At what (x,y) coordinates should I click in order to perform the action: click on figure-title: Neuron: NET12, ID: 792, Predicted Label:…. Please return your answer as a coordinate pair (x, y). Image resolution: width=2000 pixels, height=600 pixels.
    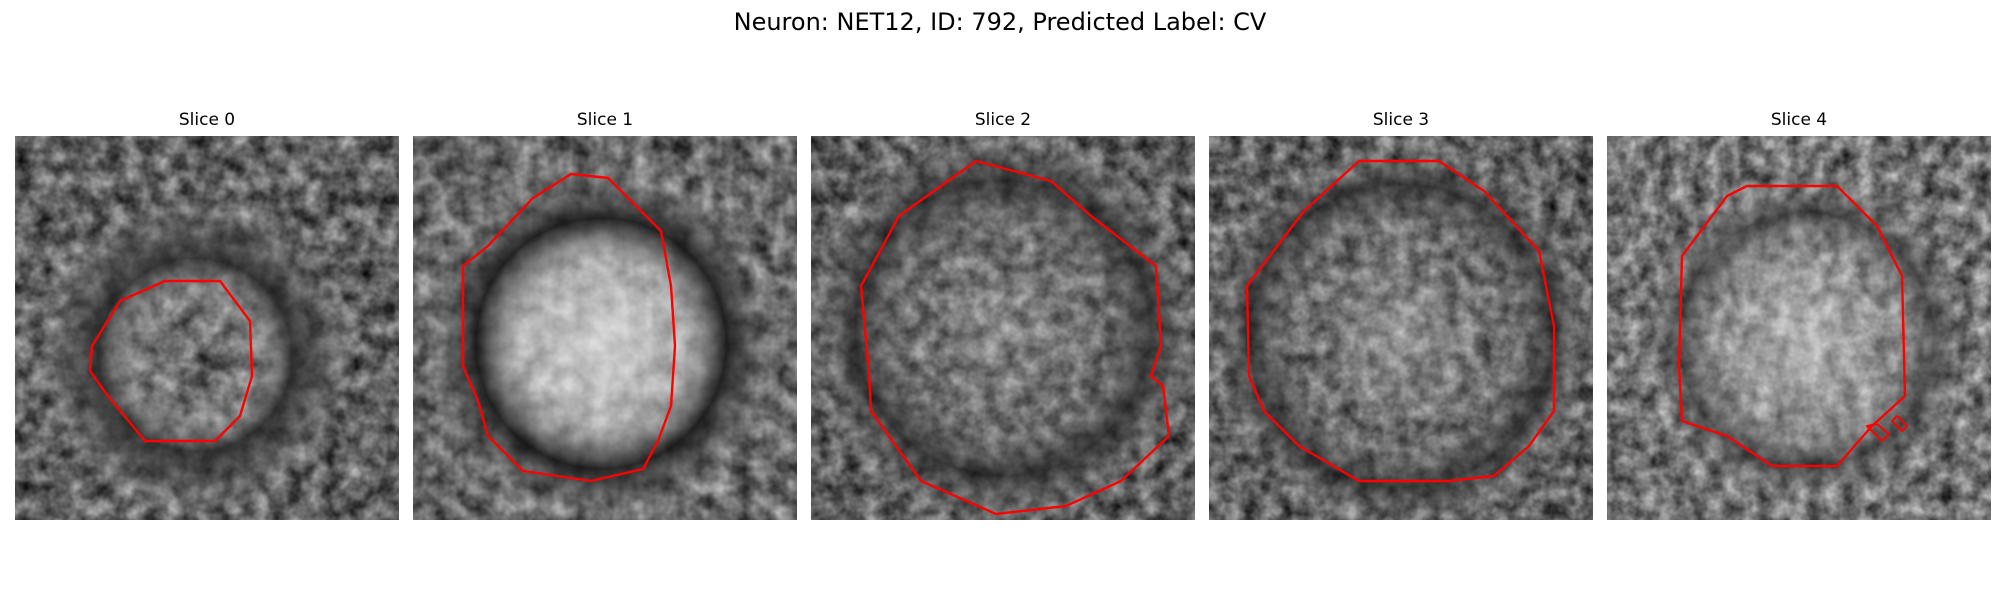
    Looking at the image, I should click on (1000, 22).